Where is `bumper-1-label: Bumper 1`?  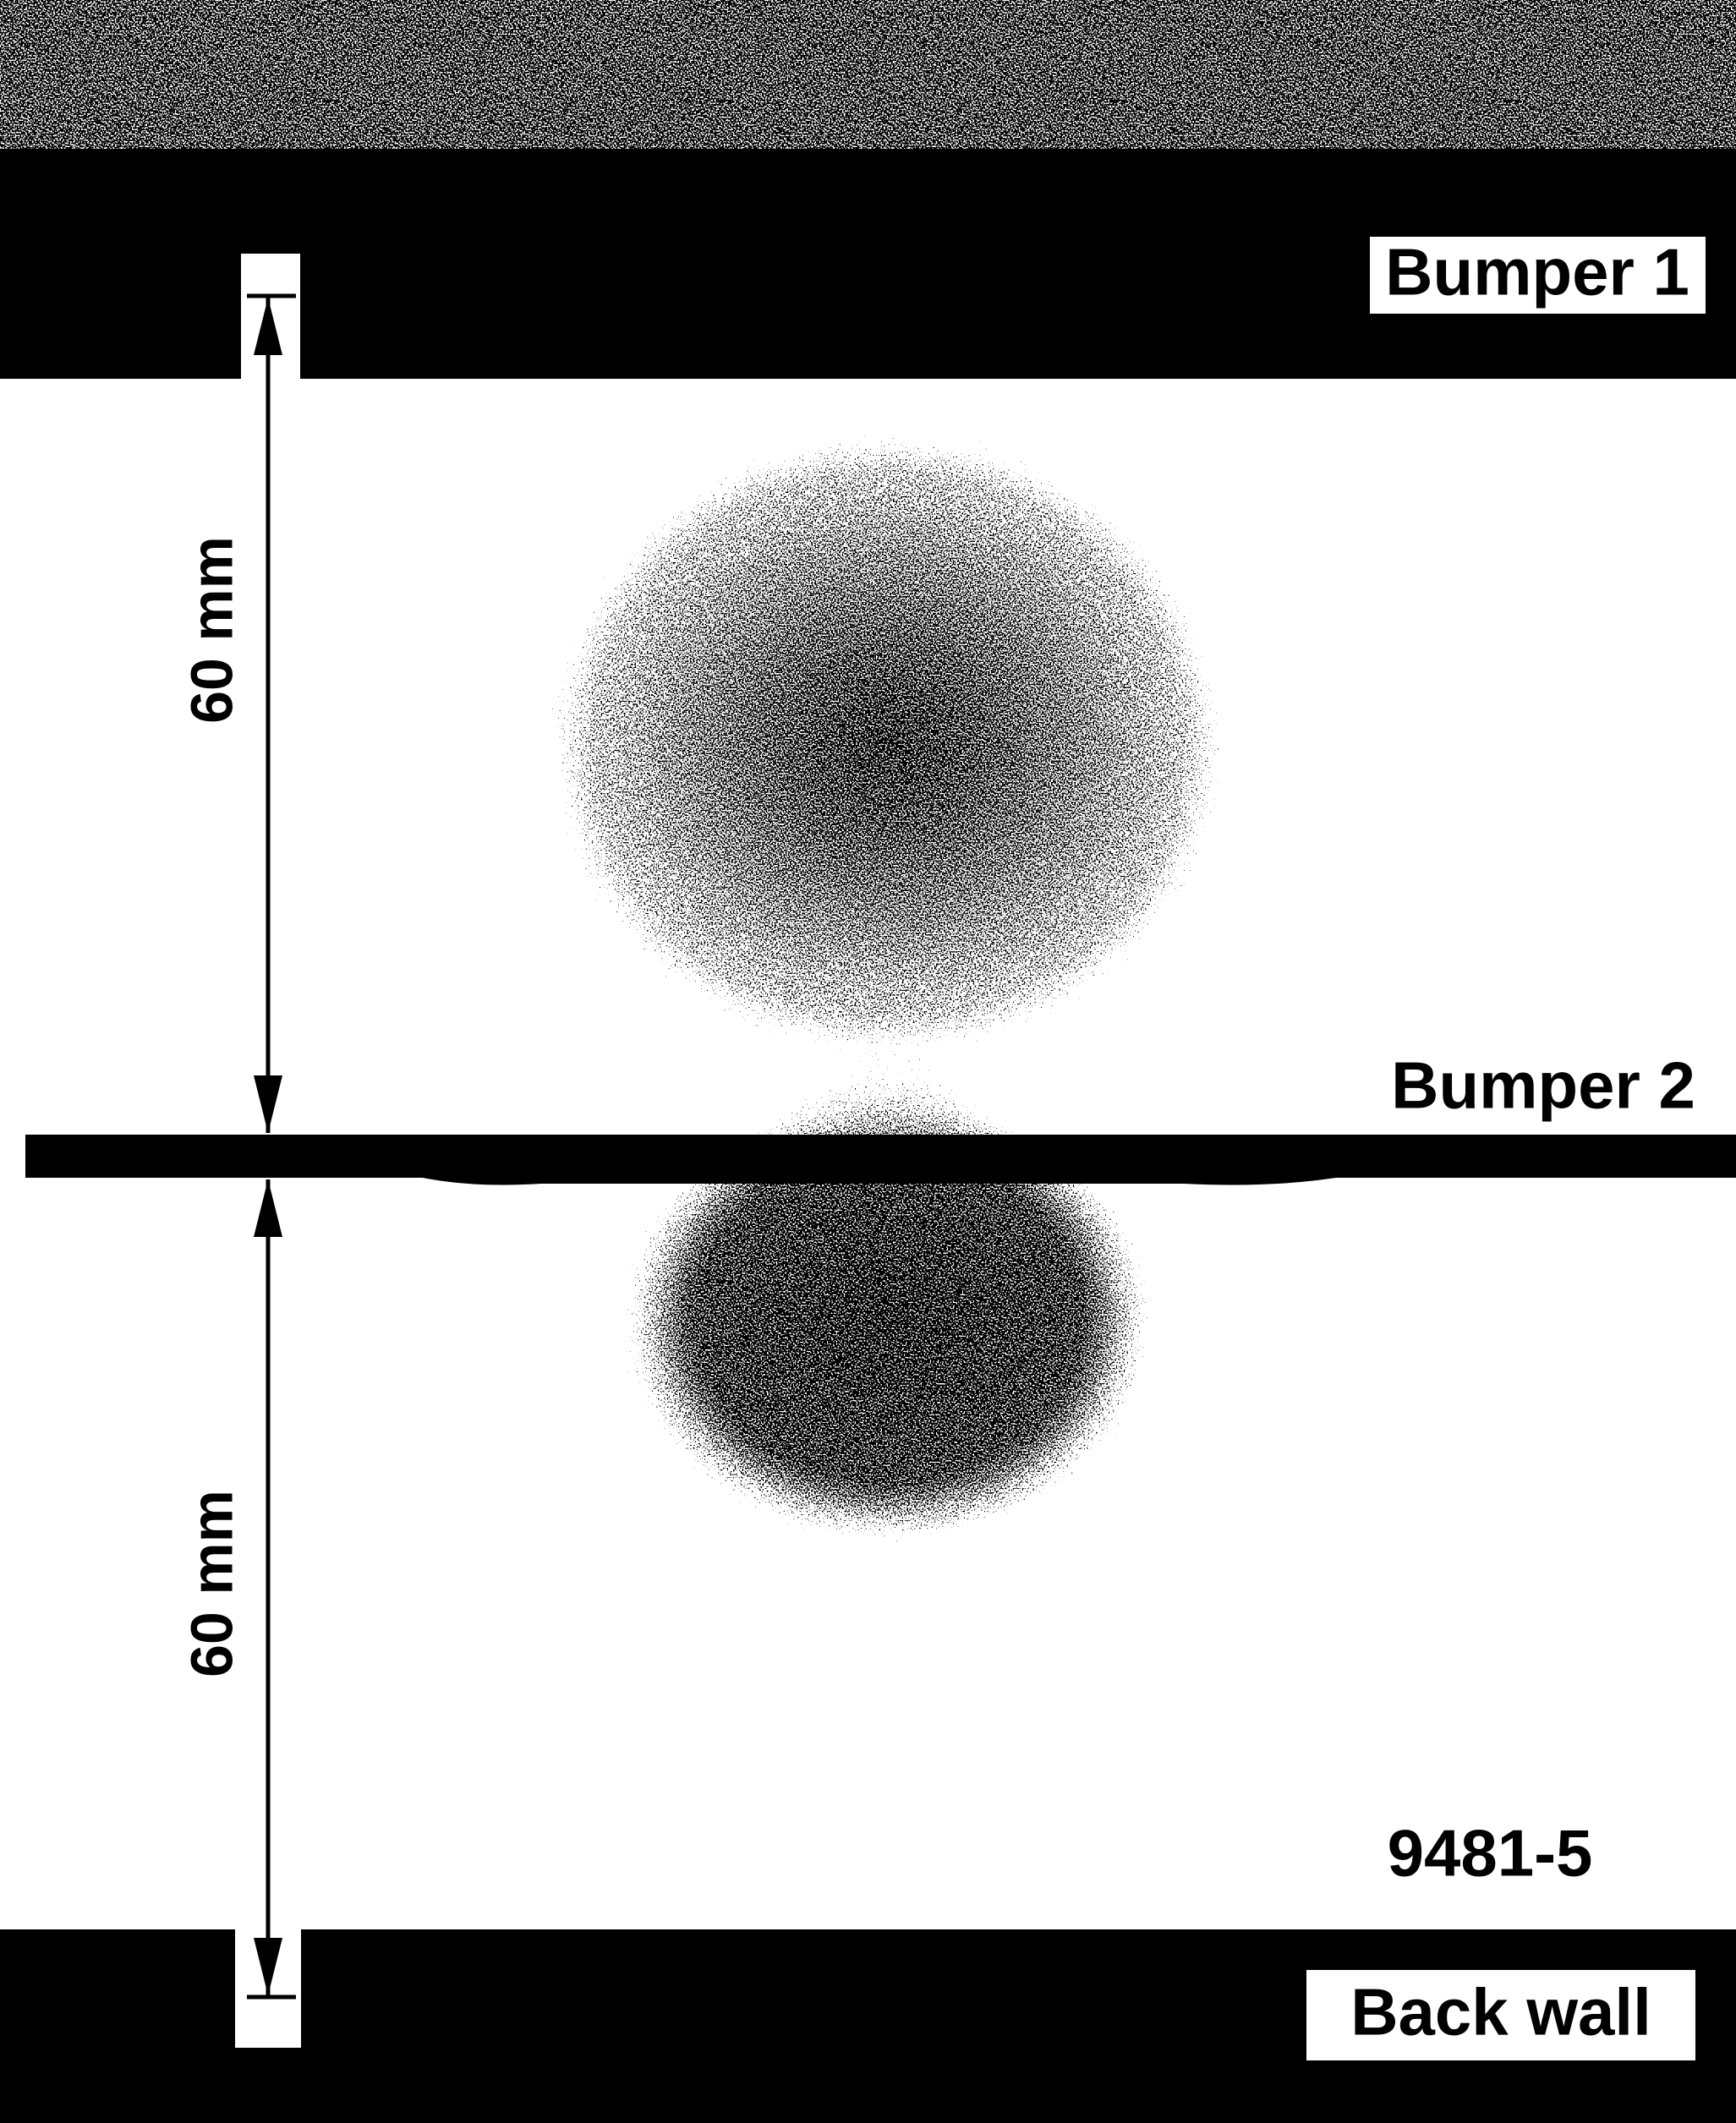
bumper-1-label: Bumper 1 is located at coordinates (1537, 272).